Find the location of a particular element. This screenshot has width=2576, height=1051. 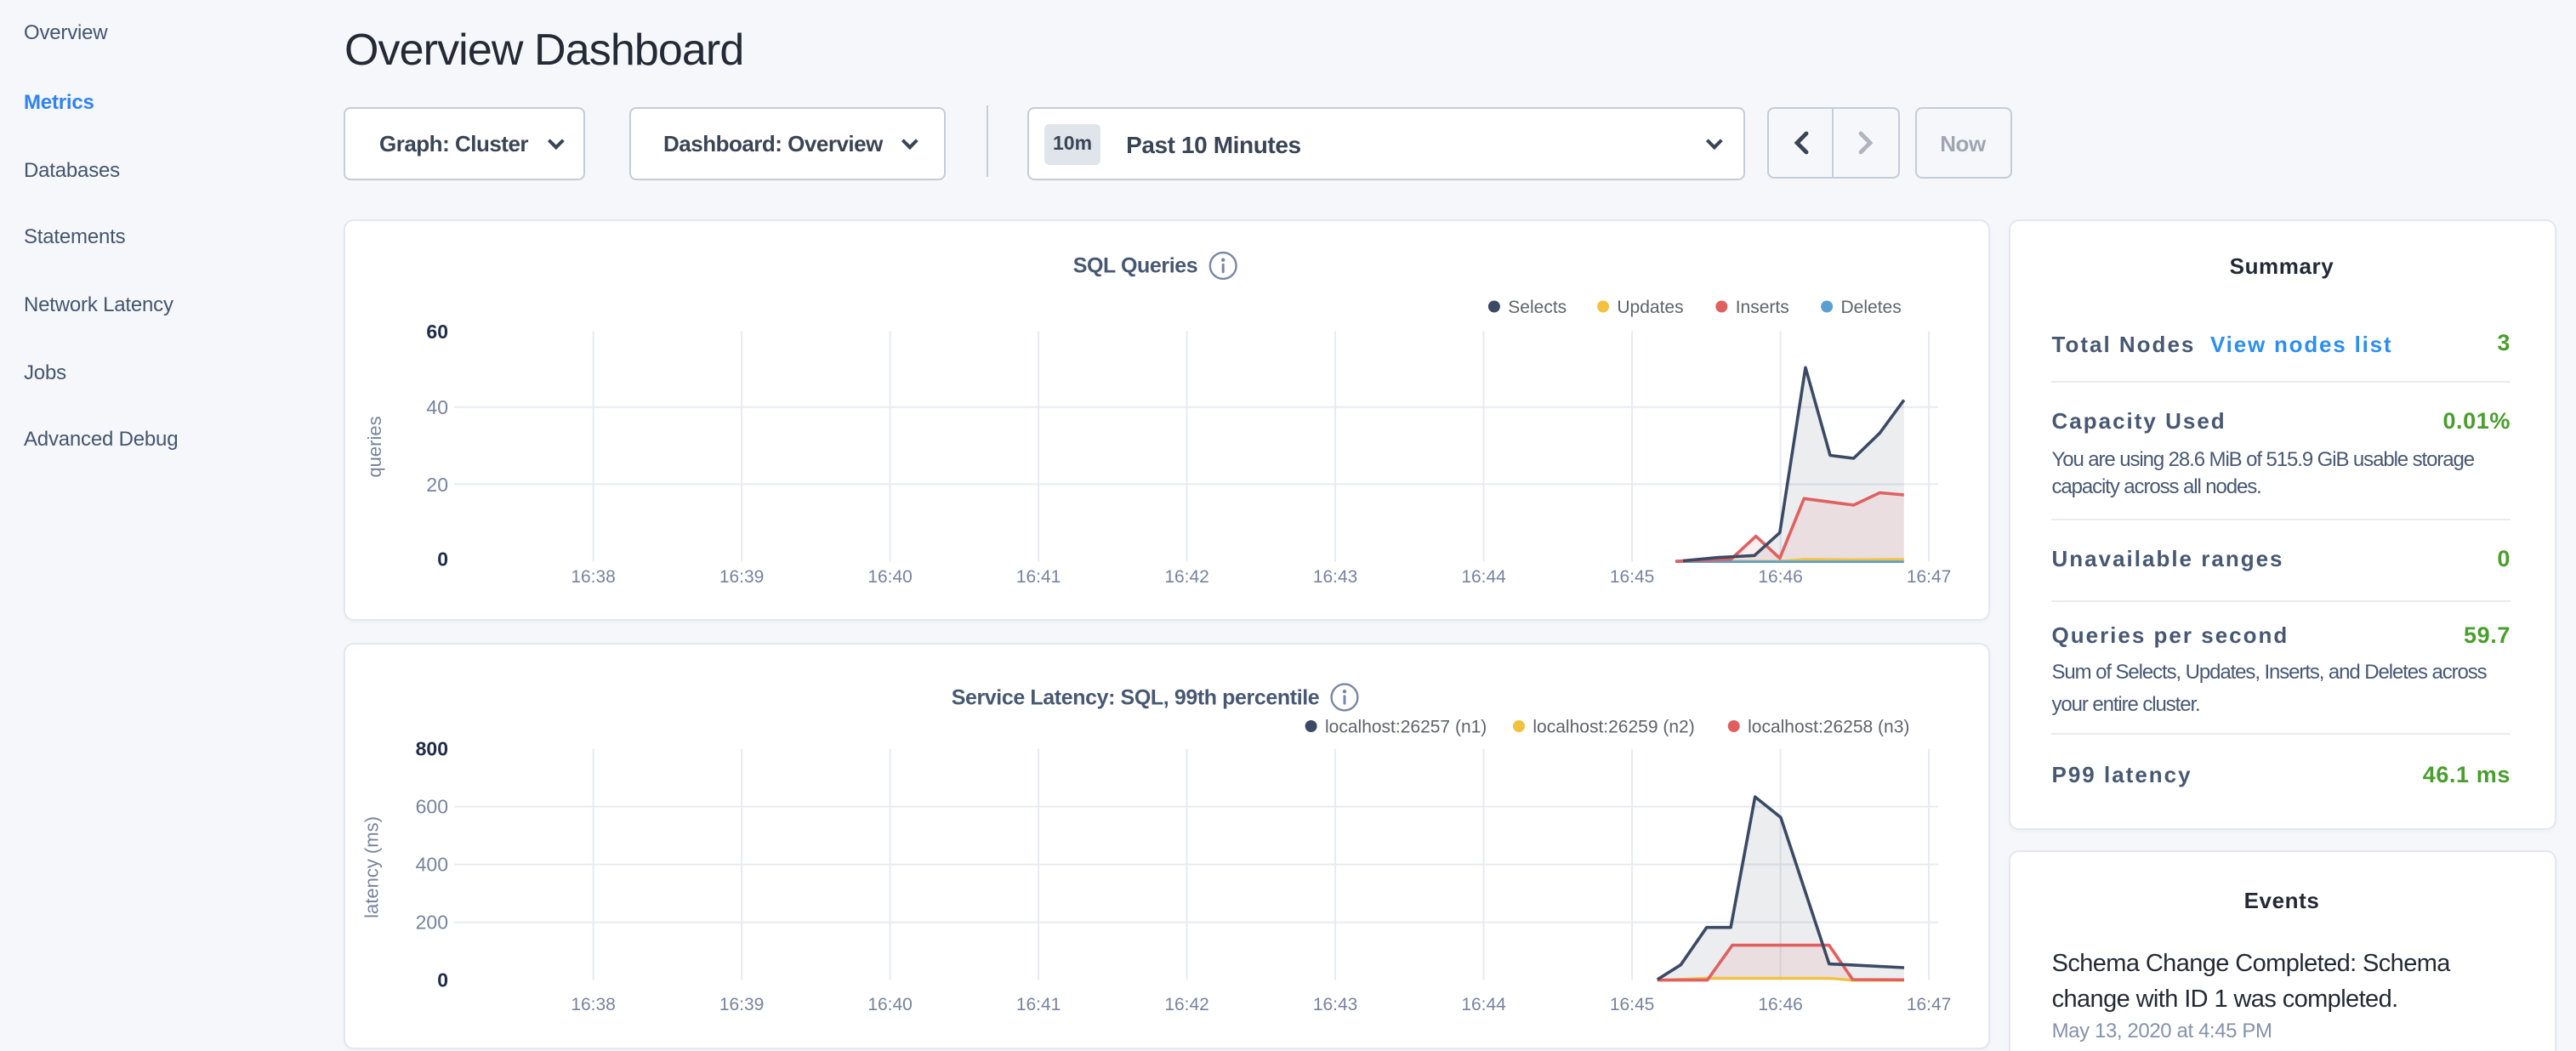

svg-text: localhost:26258 (n3) is located at coordinates (1827, 726).